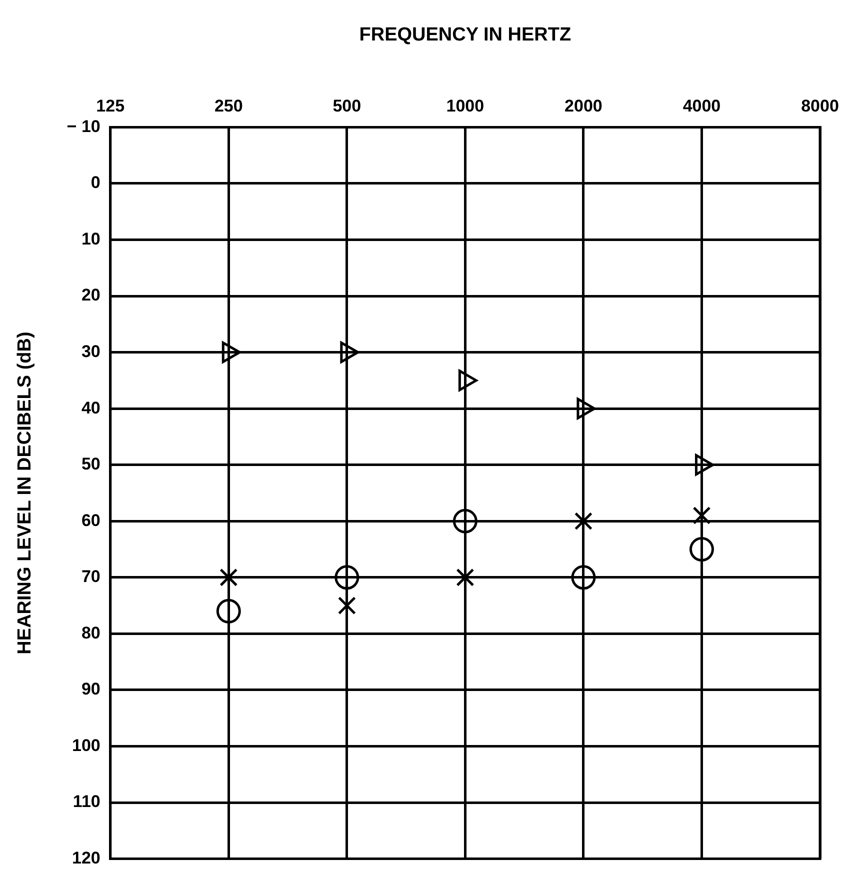  Describe the element at coordinates (90, 351) in the screenshot. I see `y-tick-label: 30` at that location.